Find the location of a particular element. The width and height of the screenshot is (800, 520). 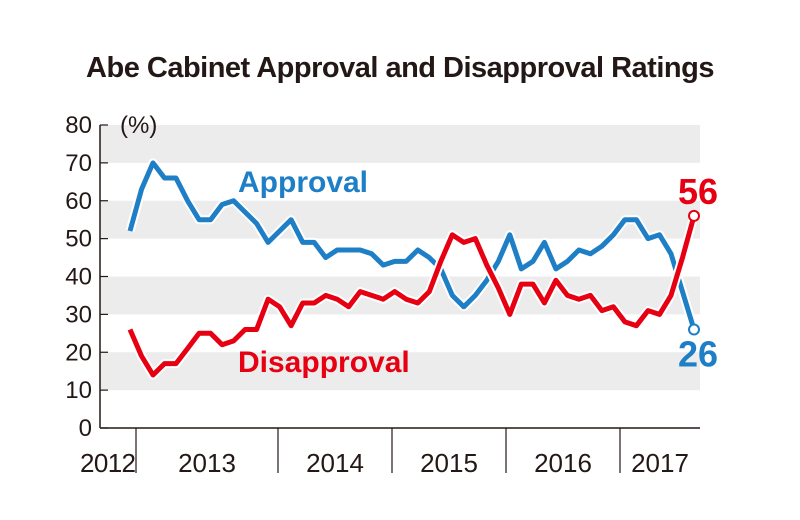

x-tick-label: 2012 is located at coordinates (108, 463).